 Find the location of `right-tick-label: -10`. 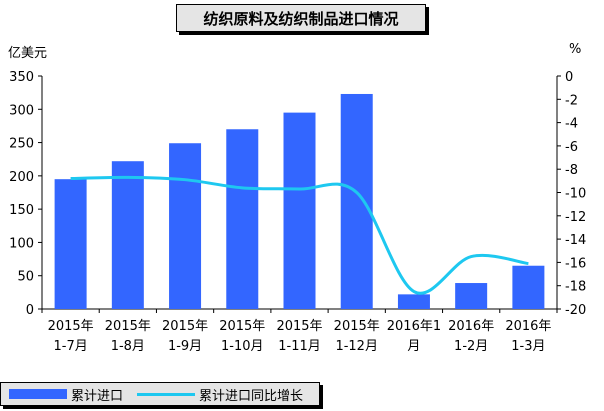

right-tick-label: -10 is located at coordinates (575, 194).